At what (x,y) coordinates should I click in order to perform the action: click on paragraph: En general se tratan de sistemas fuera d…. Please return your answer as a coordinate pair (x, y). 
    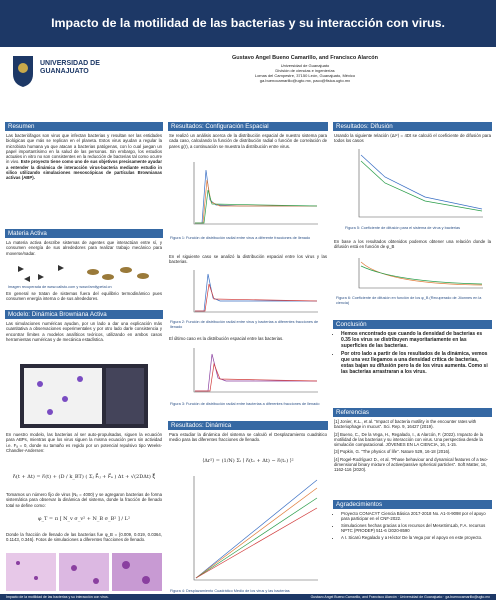
    Looking at the image, I should click on (84, 296).